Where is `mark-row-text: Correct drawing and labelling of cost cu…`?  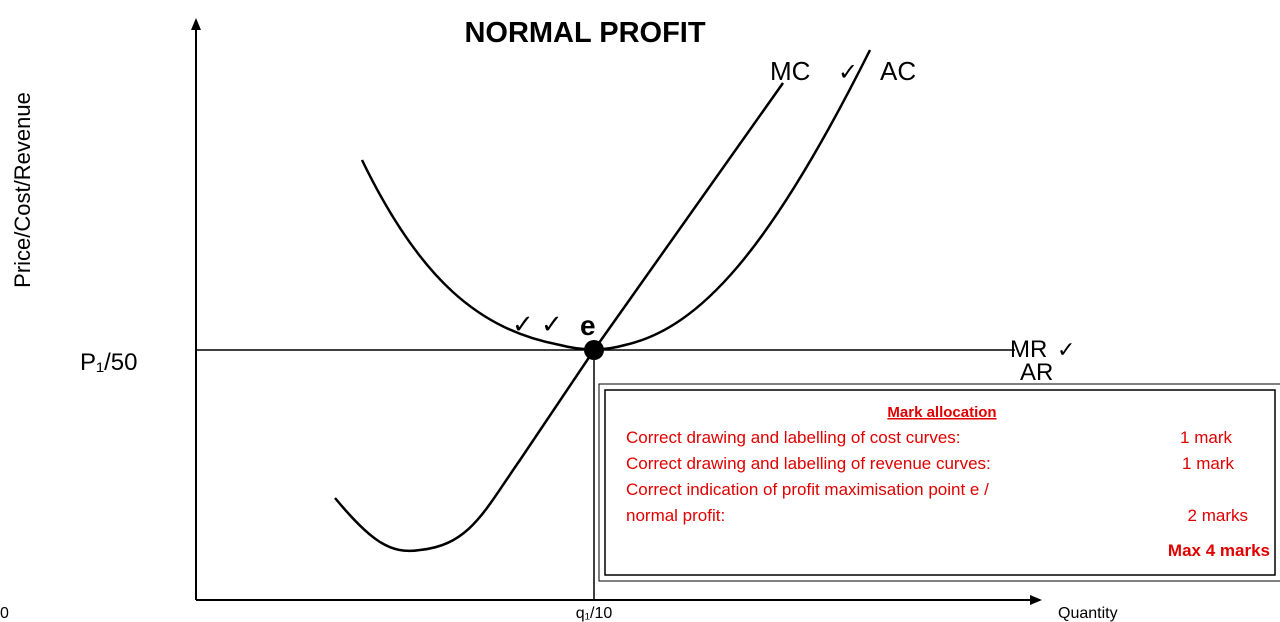 mark-row-text: Correct drawing and labelling of cost cu… is located at coordinates (793, 437).